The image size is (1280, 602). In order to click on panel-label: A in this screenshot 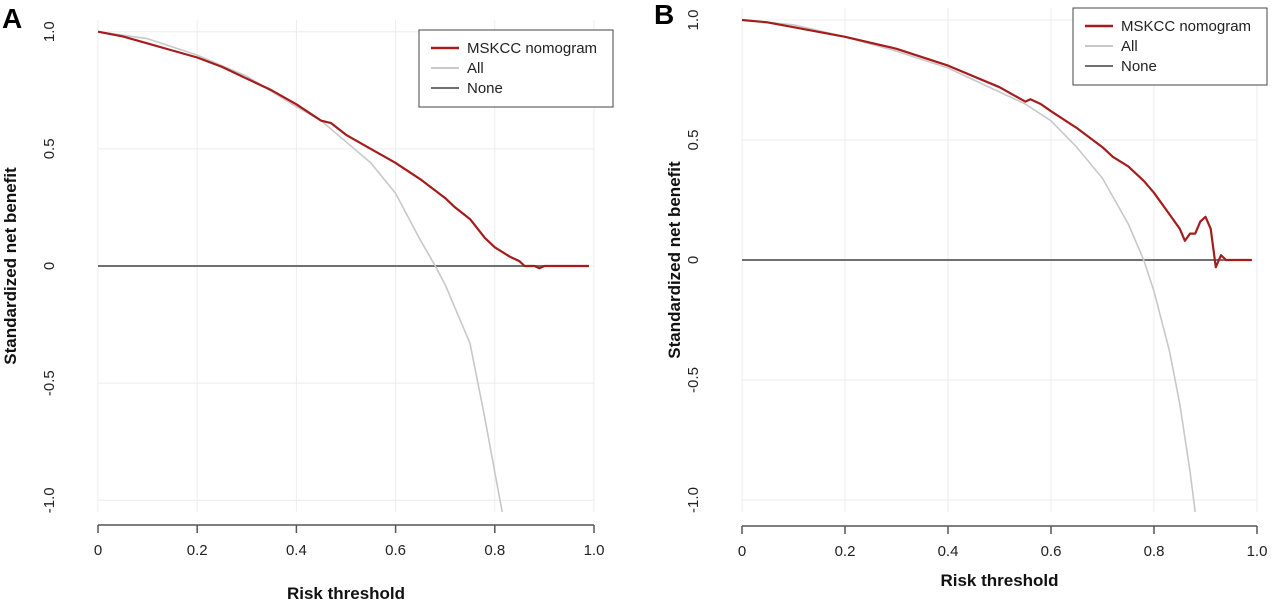, I will do `click(12, 18)`.